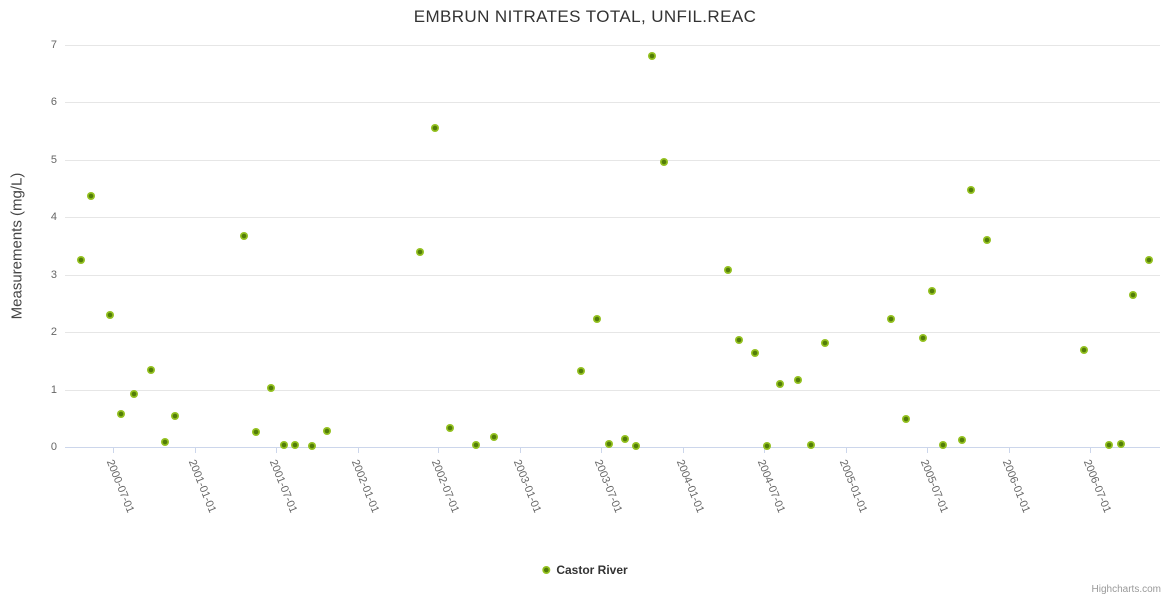 This screenshot has height=600, width=1170. Describe the element at coordinates (592, 570) in the screenshot. I see `legend-label: Castor River` at that location.